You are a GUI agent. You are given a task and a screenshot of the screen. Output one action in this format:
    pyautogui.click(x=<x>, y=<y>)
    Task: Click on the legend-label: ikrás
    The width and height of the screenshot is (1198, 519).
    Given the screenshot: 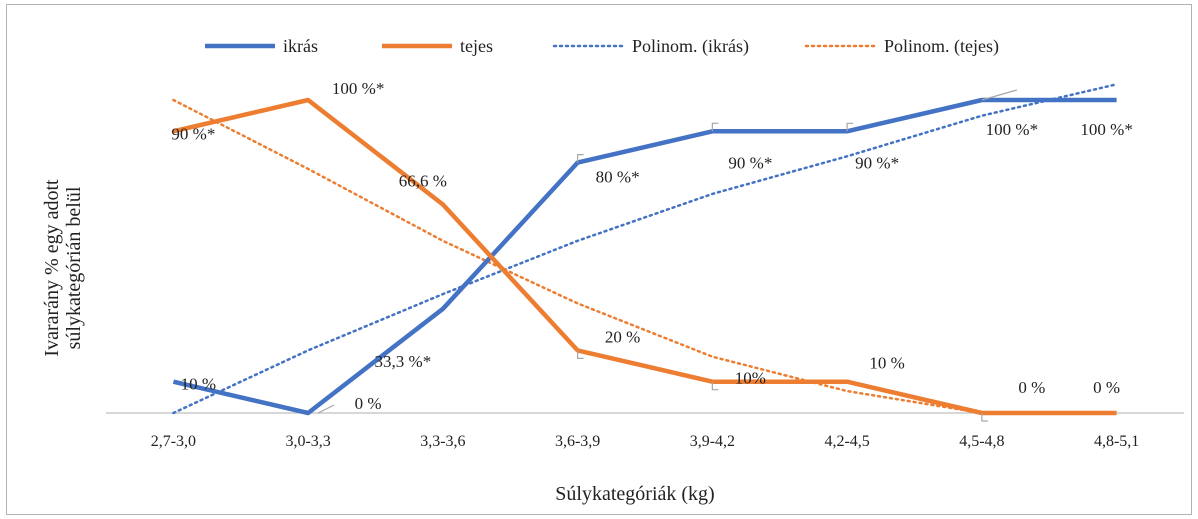 What is the action you would take?
    pyautogui.click(x=300, y=46)
    